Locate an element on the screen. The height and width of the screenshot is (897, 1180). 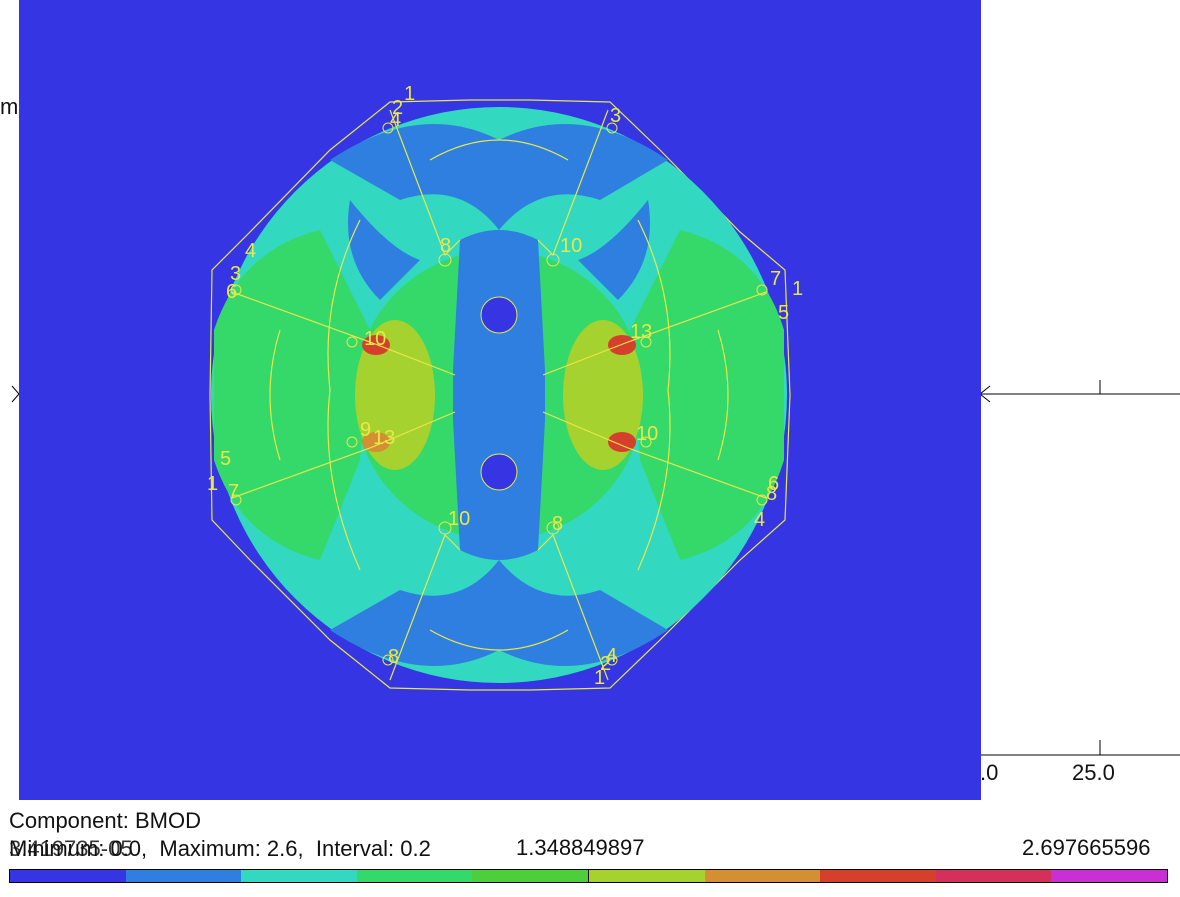
contour-label: 13 is located at coordinates (384, 438).